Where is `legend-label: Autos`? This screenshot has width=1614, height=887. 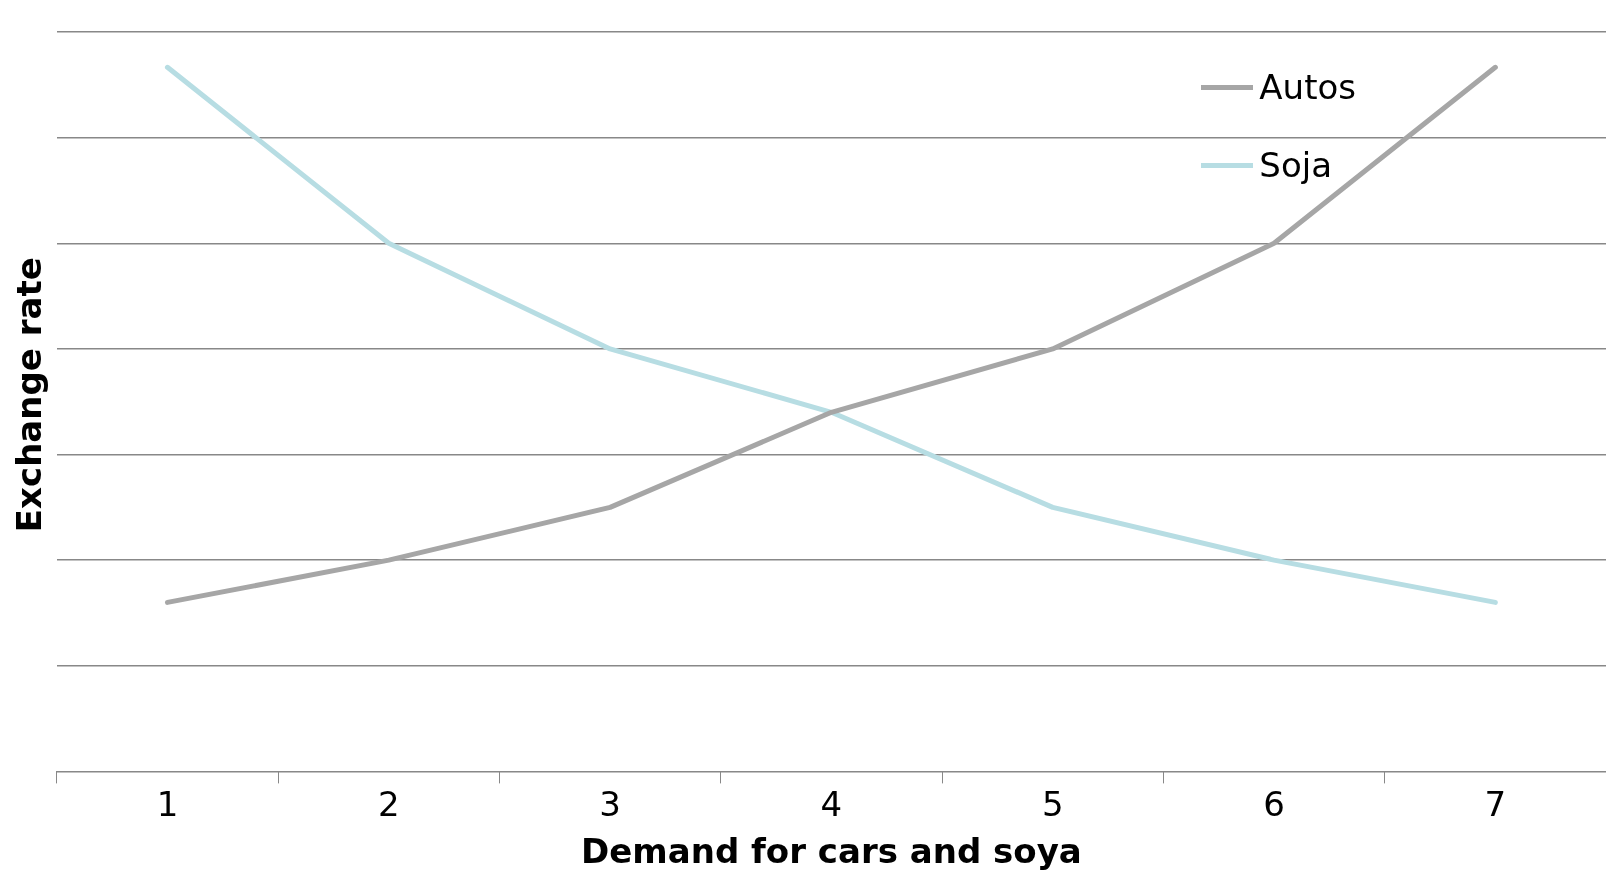 legend-label: Autos is located at coordinates (1307, 87).